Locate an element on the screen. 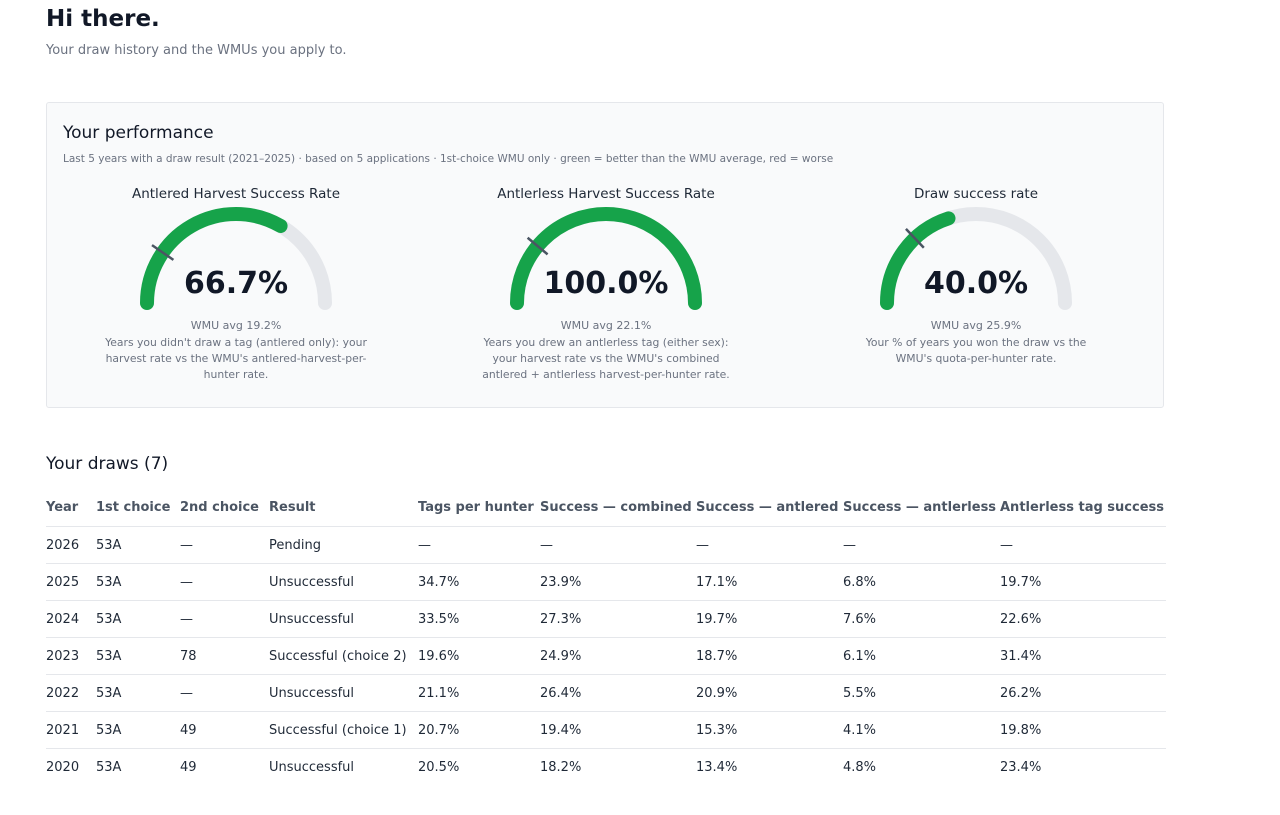 This screenshot has width=1280, height=815. page-title: Hi there. is located at coordinates (103, 19).